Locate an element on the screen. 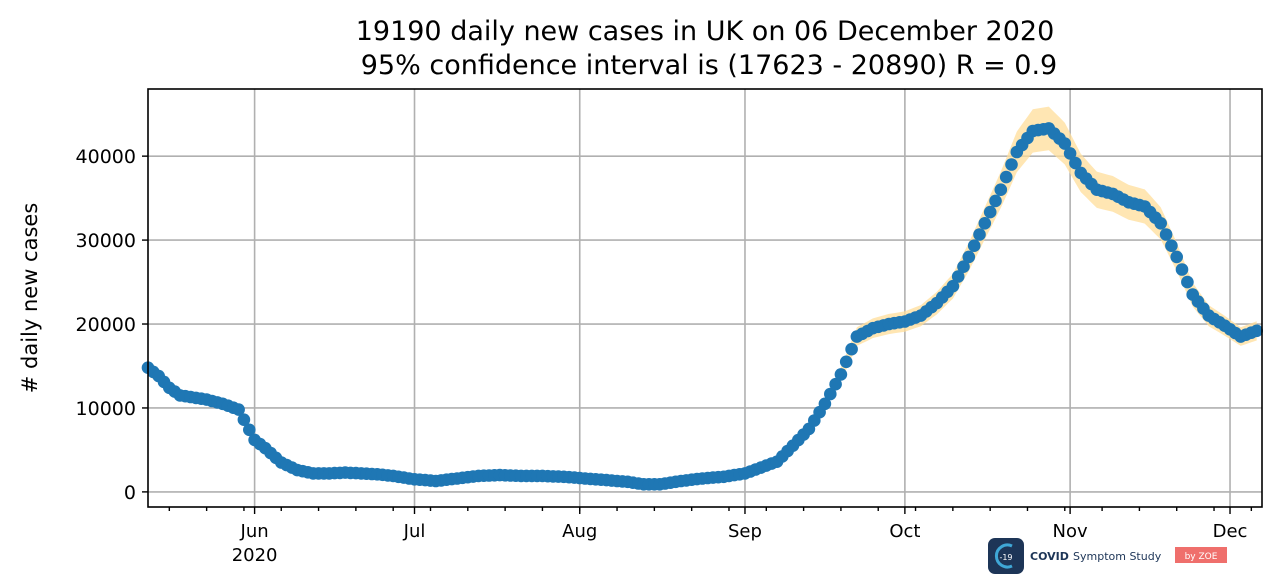 Image resolution: width=1280 pixels, height=586 pixels. logo-ring-icon is located at coordinates (1003, 556).